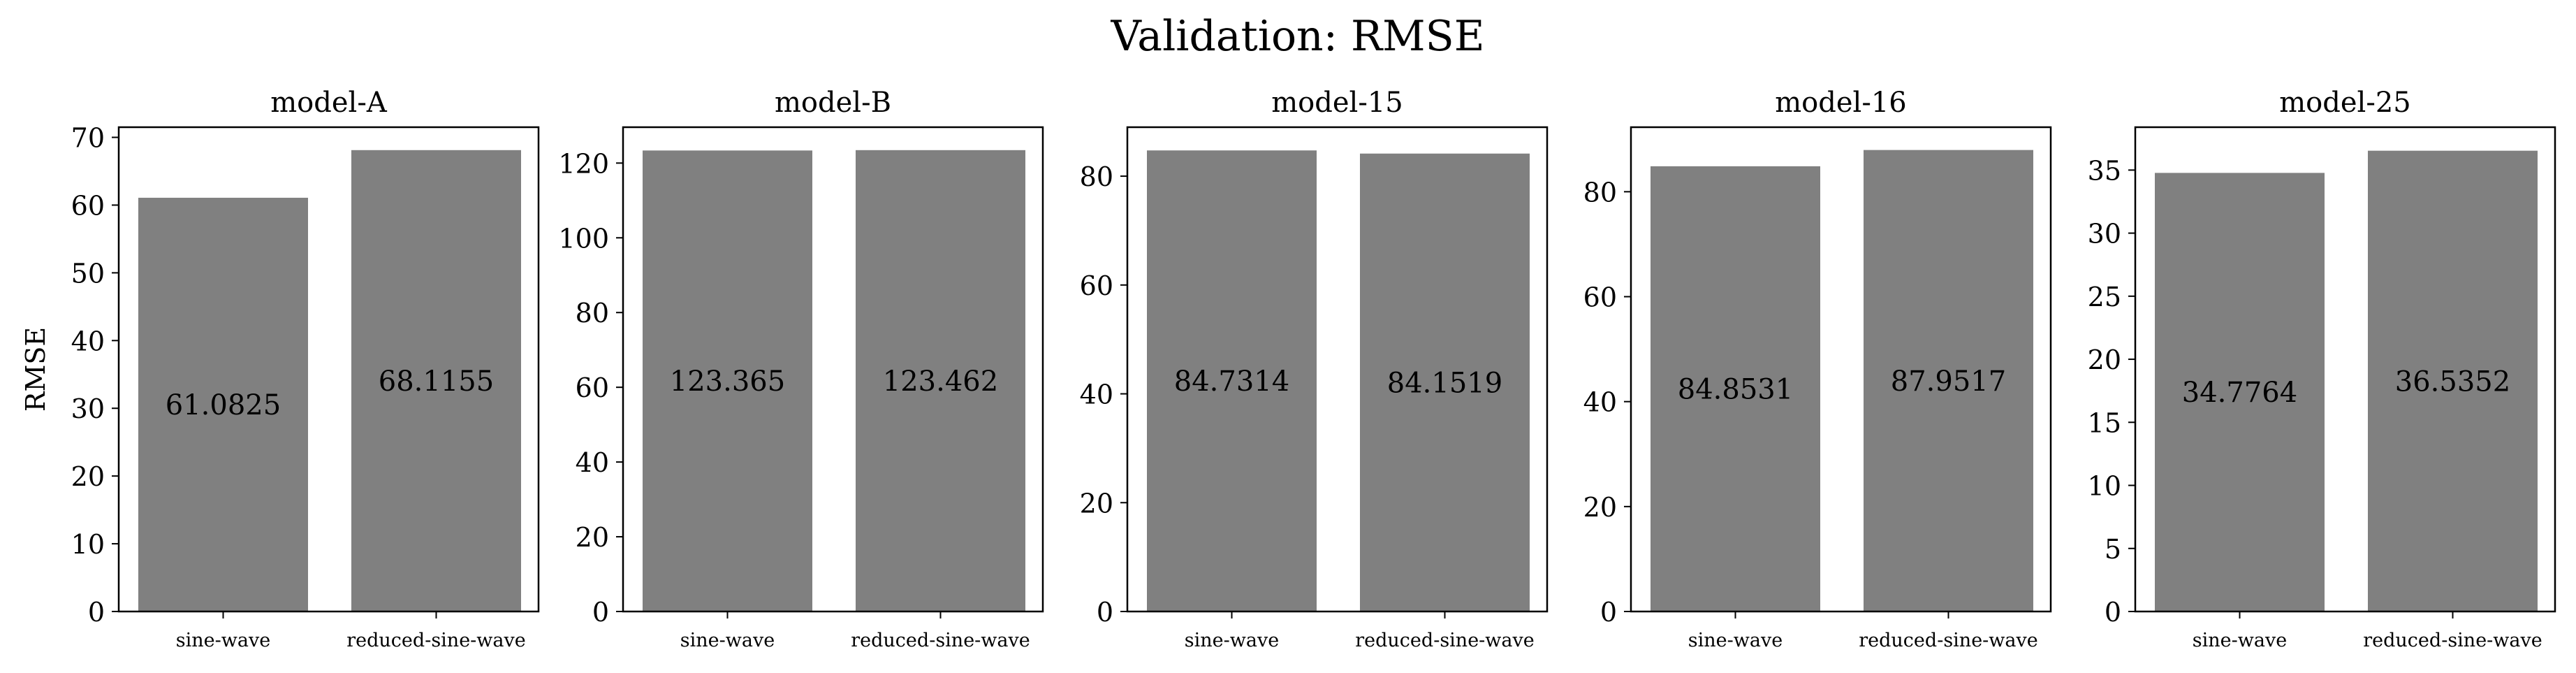 The width and height of the screenshot is (2576, 673). What do you see at coordinates (2104, 297) in the screenshot?
I see `y-tick-label-6: 25` at bounding box center [2104, 297].